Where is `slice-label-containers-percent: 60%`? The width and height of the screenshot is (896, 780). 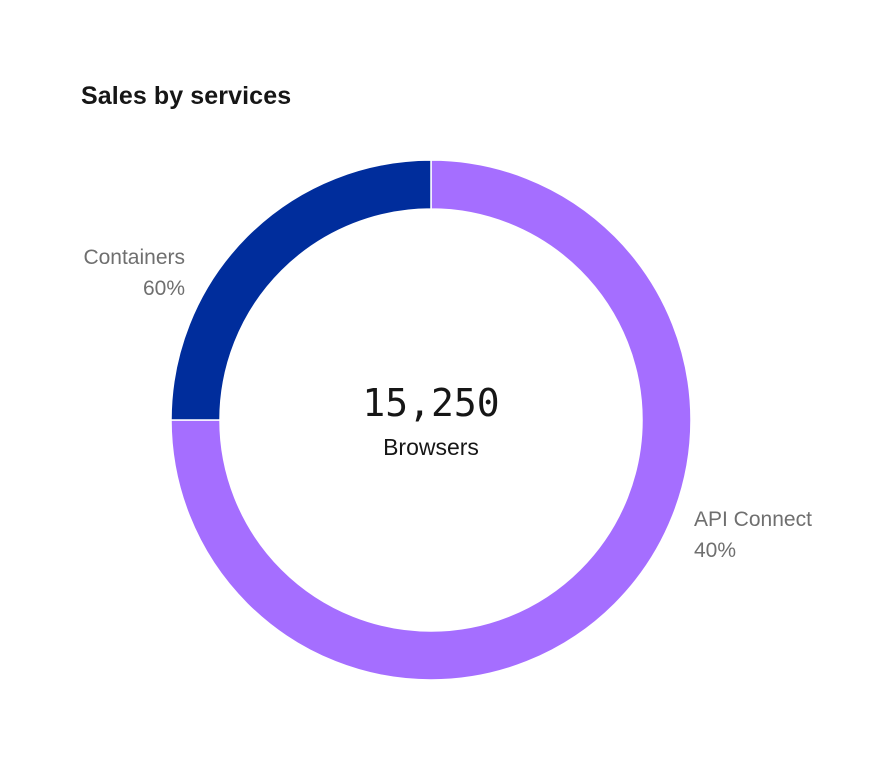 slice-label-containers-percent: 60% is located at coordinates (164, 288).